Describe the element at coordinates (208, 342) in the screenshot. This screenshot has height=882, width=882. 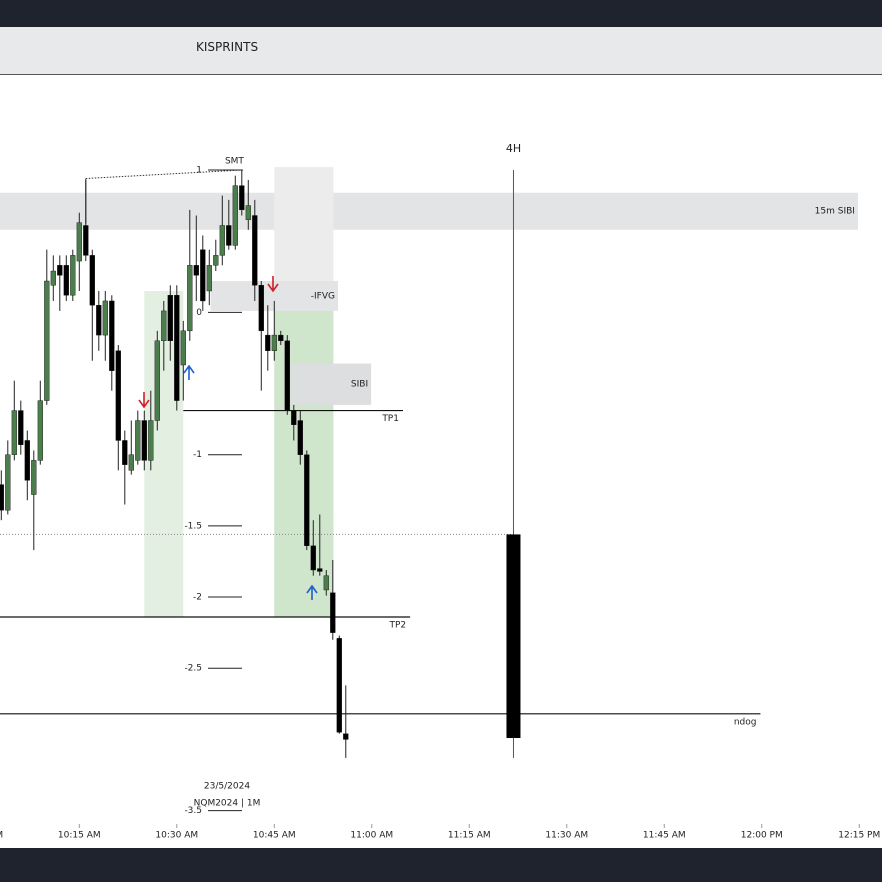
I see `sell-arrow` at that location.